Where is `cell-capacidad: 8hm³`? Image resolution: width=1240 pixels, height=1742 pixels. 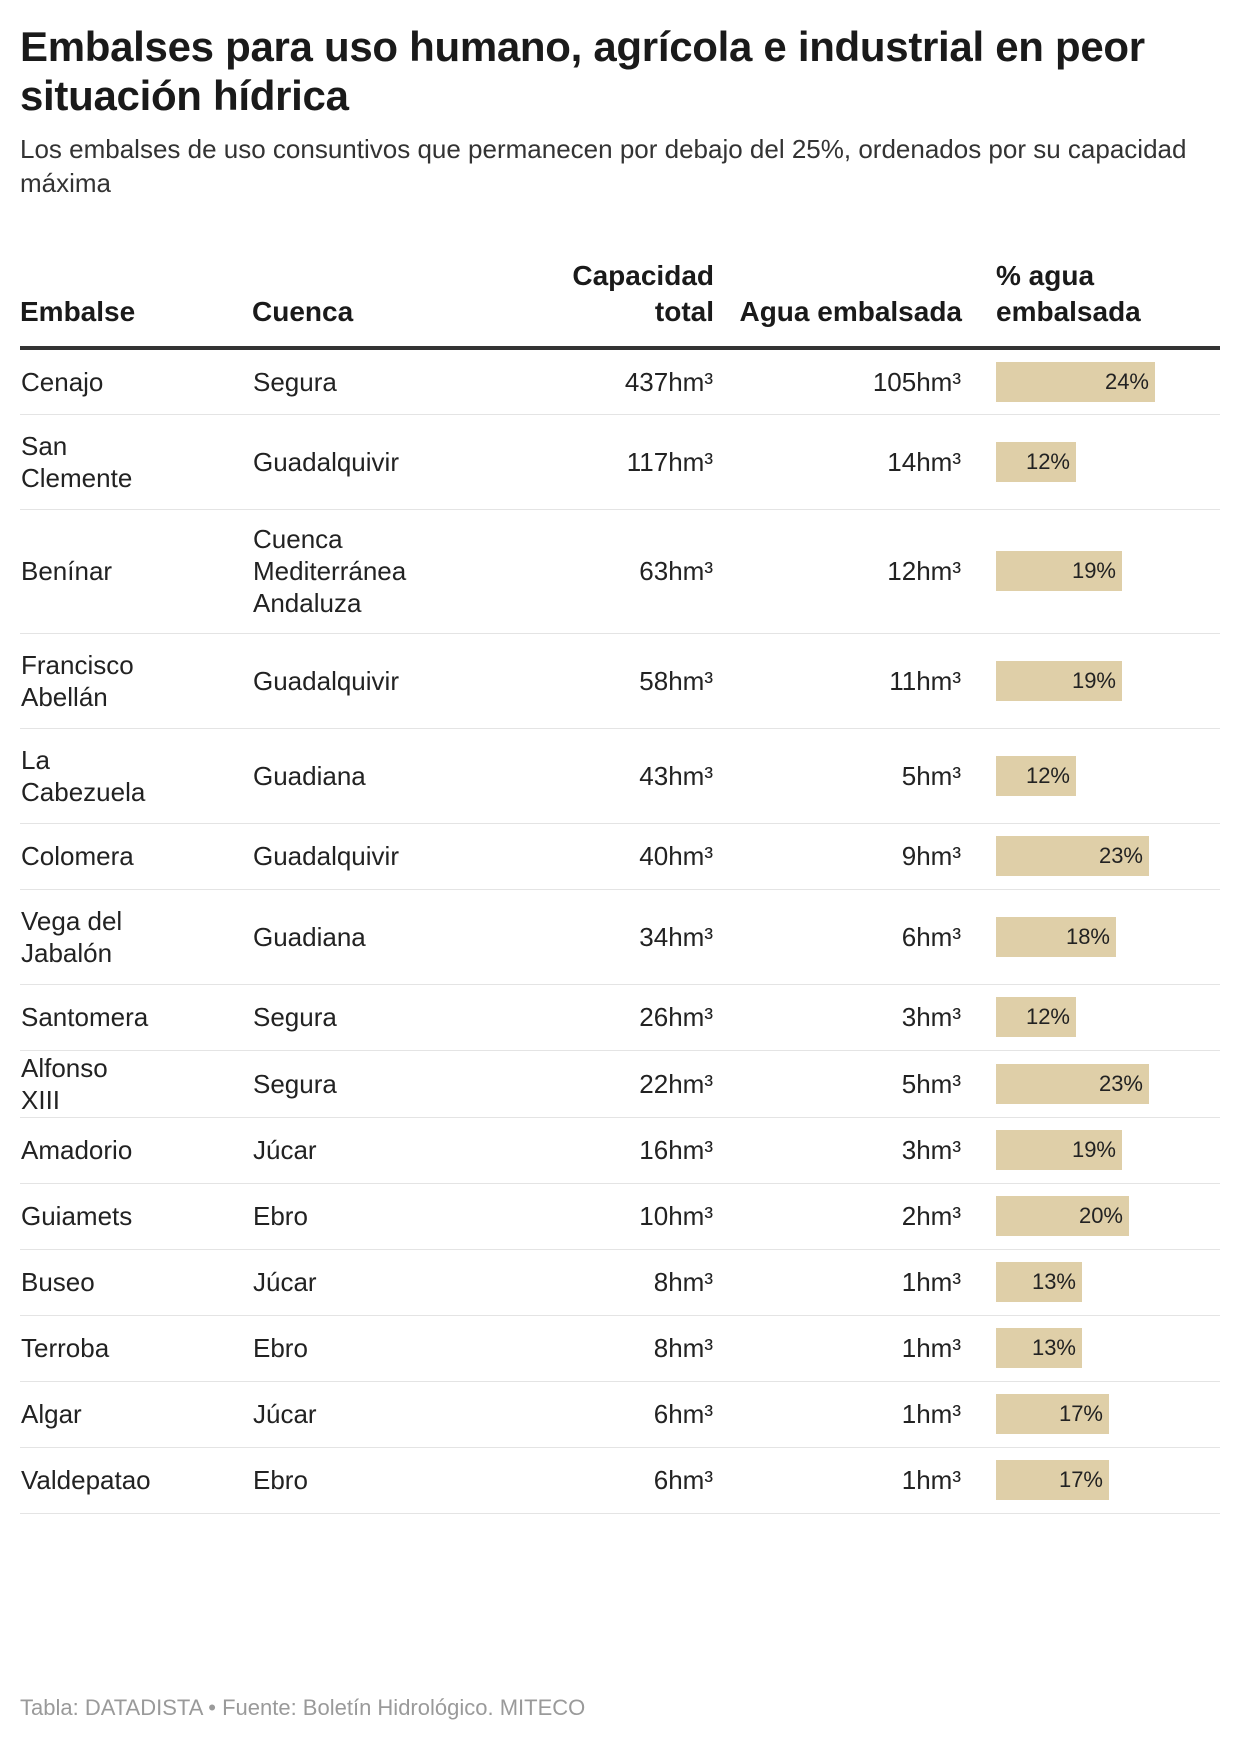
cell-capacidad: 8hm³ is located at coordinates (618, 1348).